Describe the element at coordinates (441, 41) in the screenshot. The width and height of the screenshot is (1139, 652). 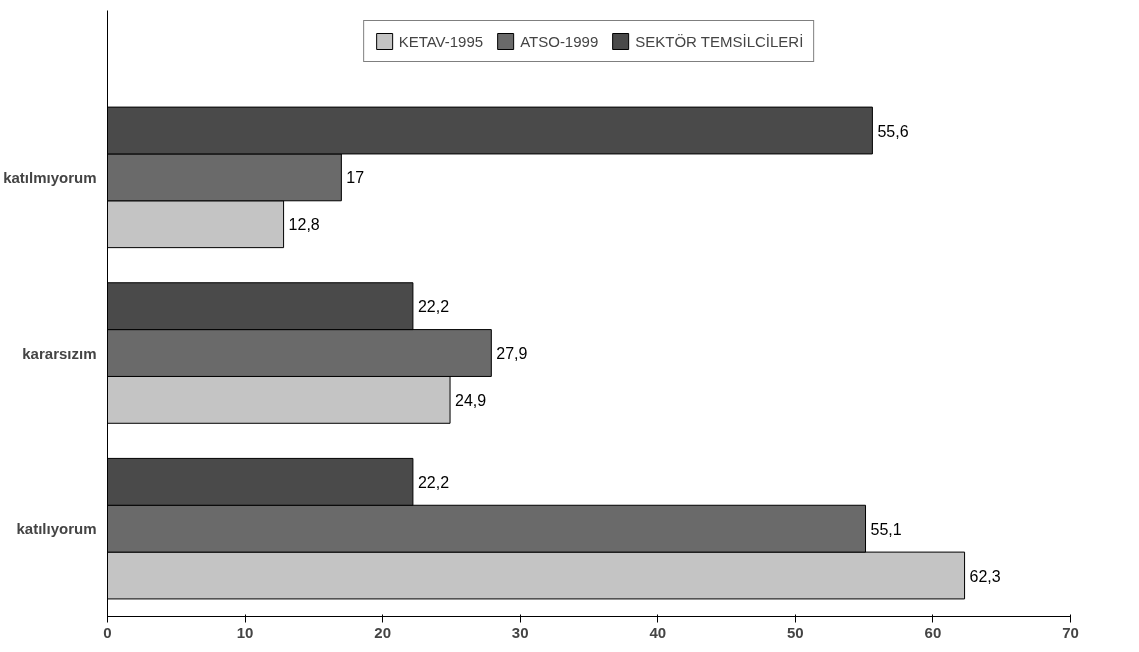
I see `legend-label: KETAV-1995` at that location.